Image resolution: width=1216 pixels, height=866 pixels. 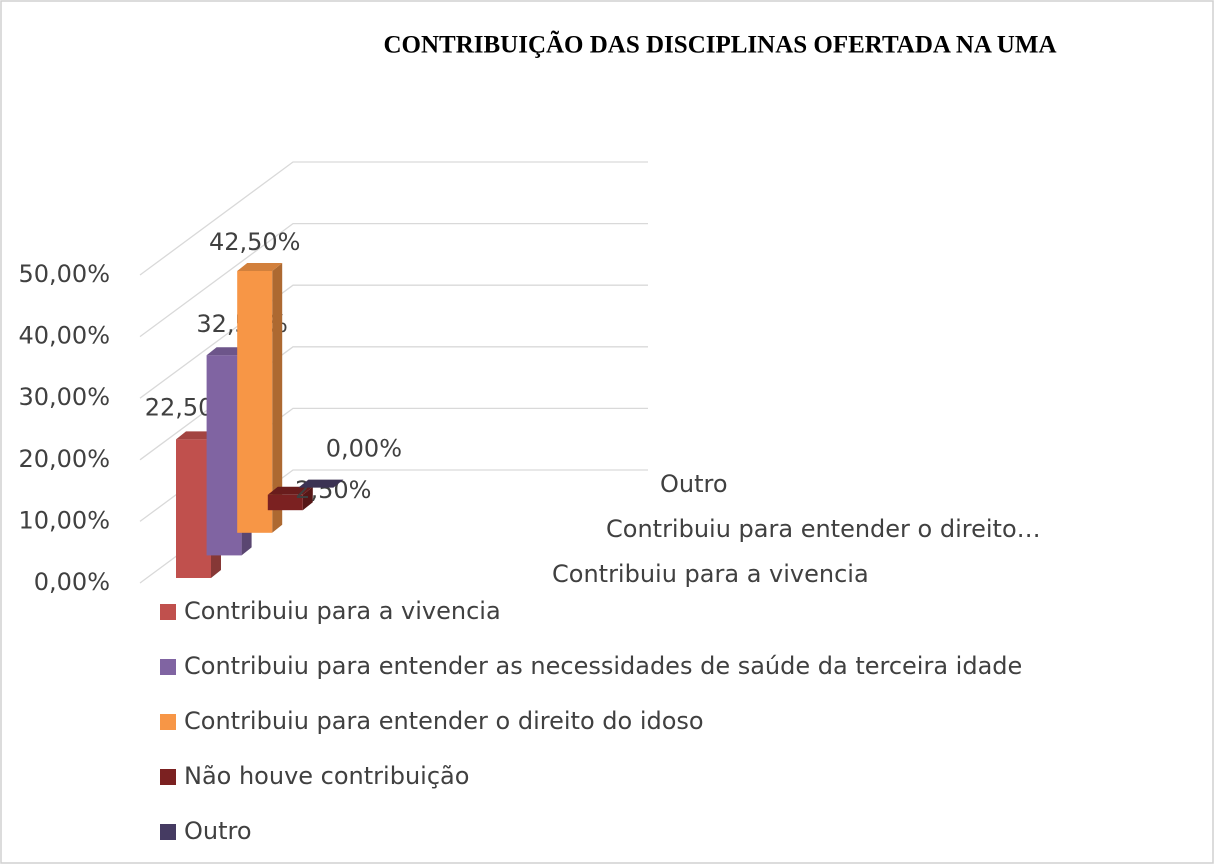 What do you see at coordinates (64, 459) in the screenshot?
I see `y-tick-label: 20,00%` at bounding box center [64, 459].